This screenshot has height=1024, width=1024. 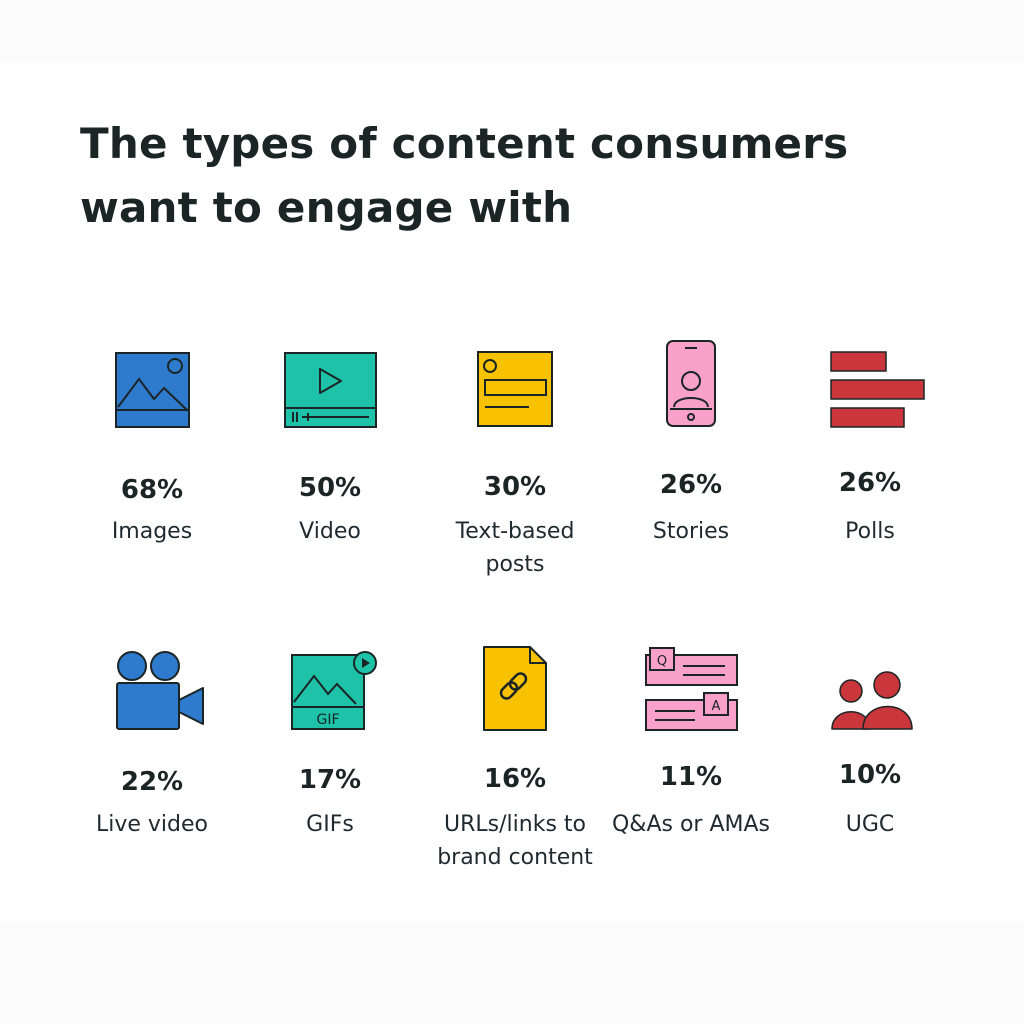 I want to click on people-icon, so click(x=872, y=700).